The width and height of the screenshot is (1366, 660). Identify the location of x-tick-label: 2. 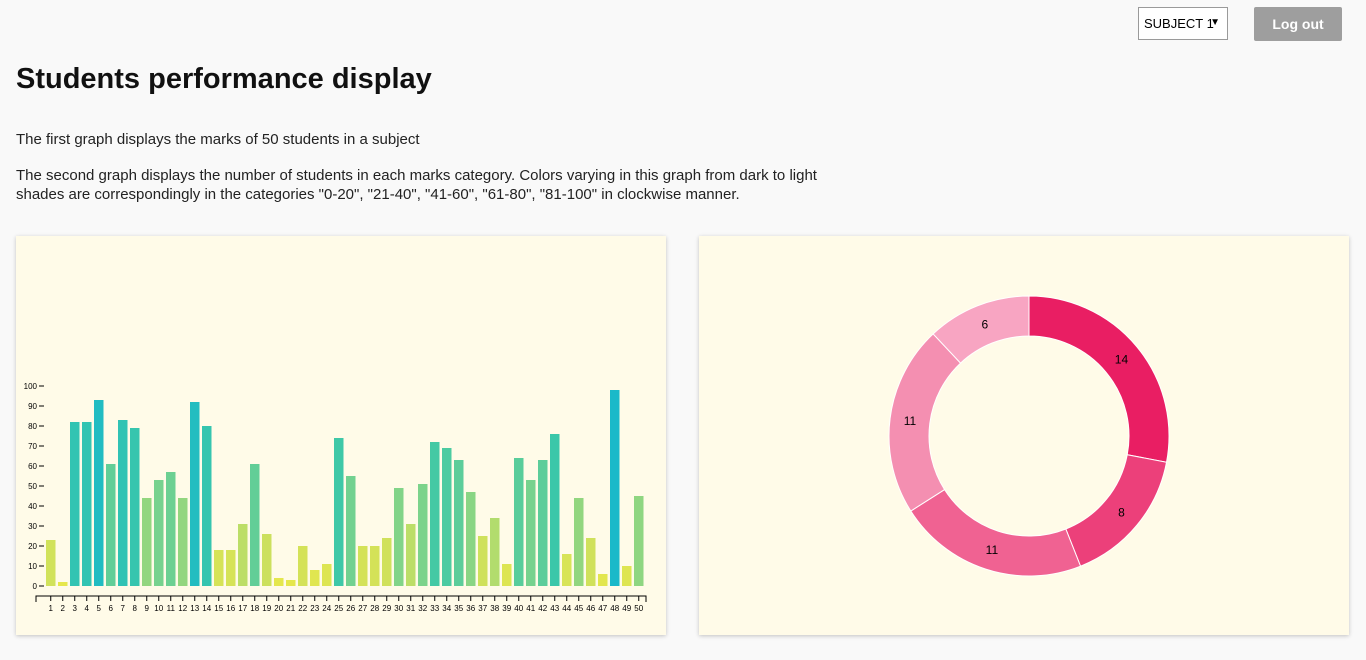
(63, 608).